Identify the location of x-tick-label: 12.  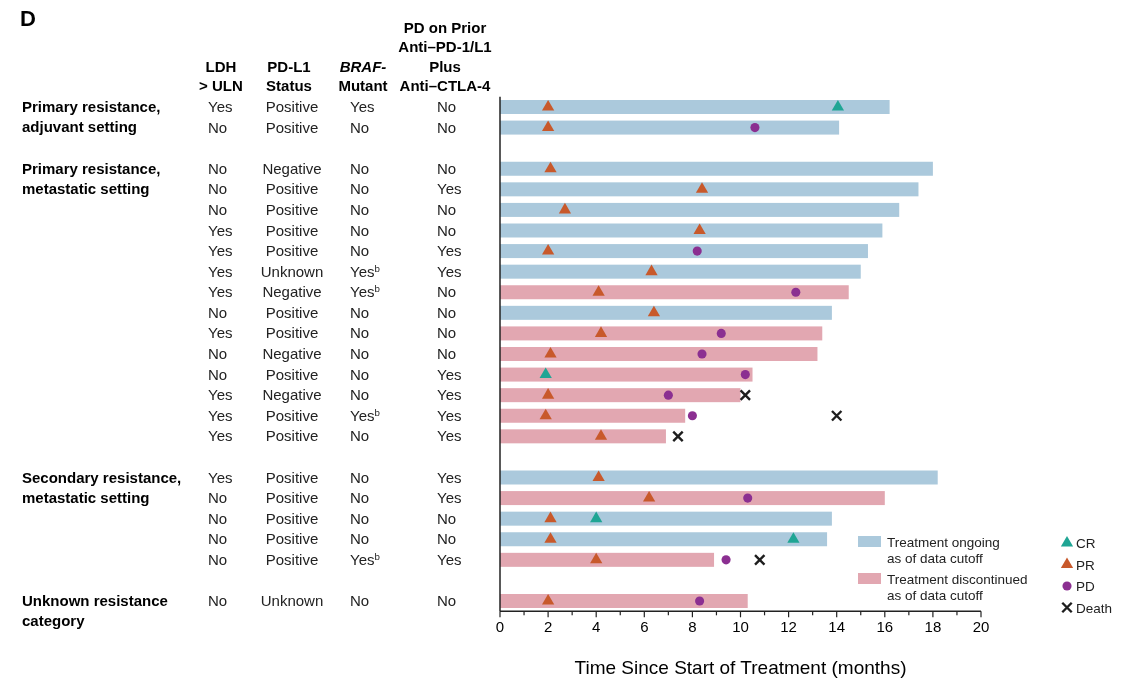
(788, 627).